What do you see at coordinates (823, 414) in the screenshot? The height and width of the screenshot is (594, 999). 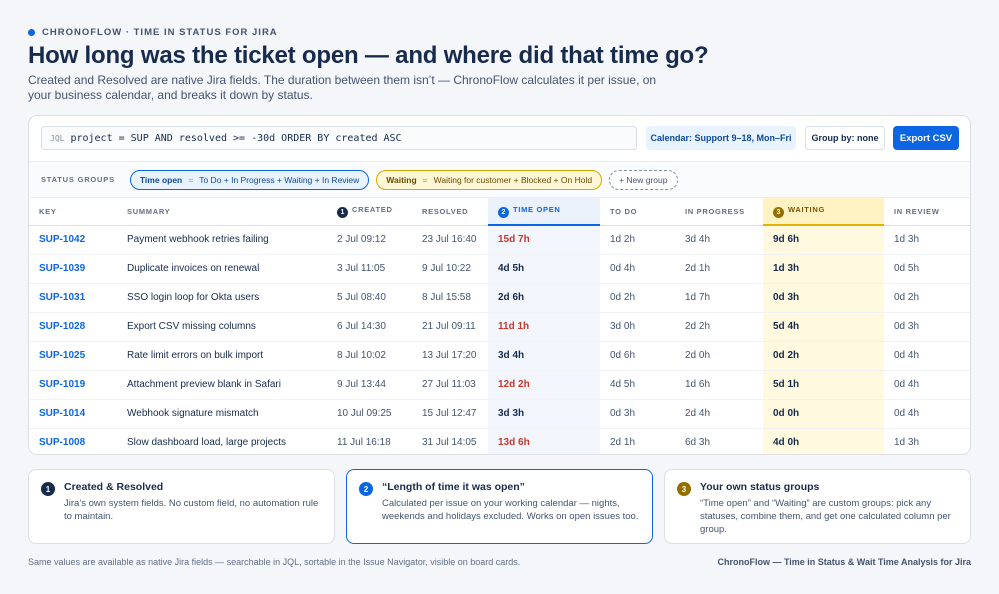 I see `cell-waiting: 0d 0h` at bounding box center [823, 414].